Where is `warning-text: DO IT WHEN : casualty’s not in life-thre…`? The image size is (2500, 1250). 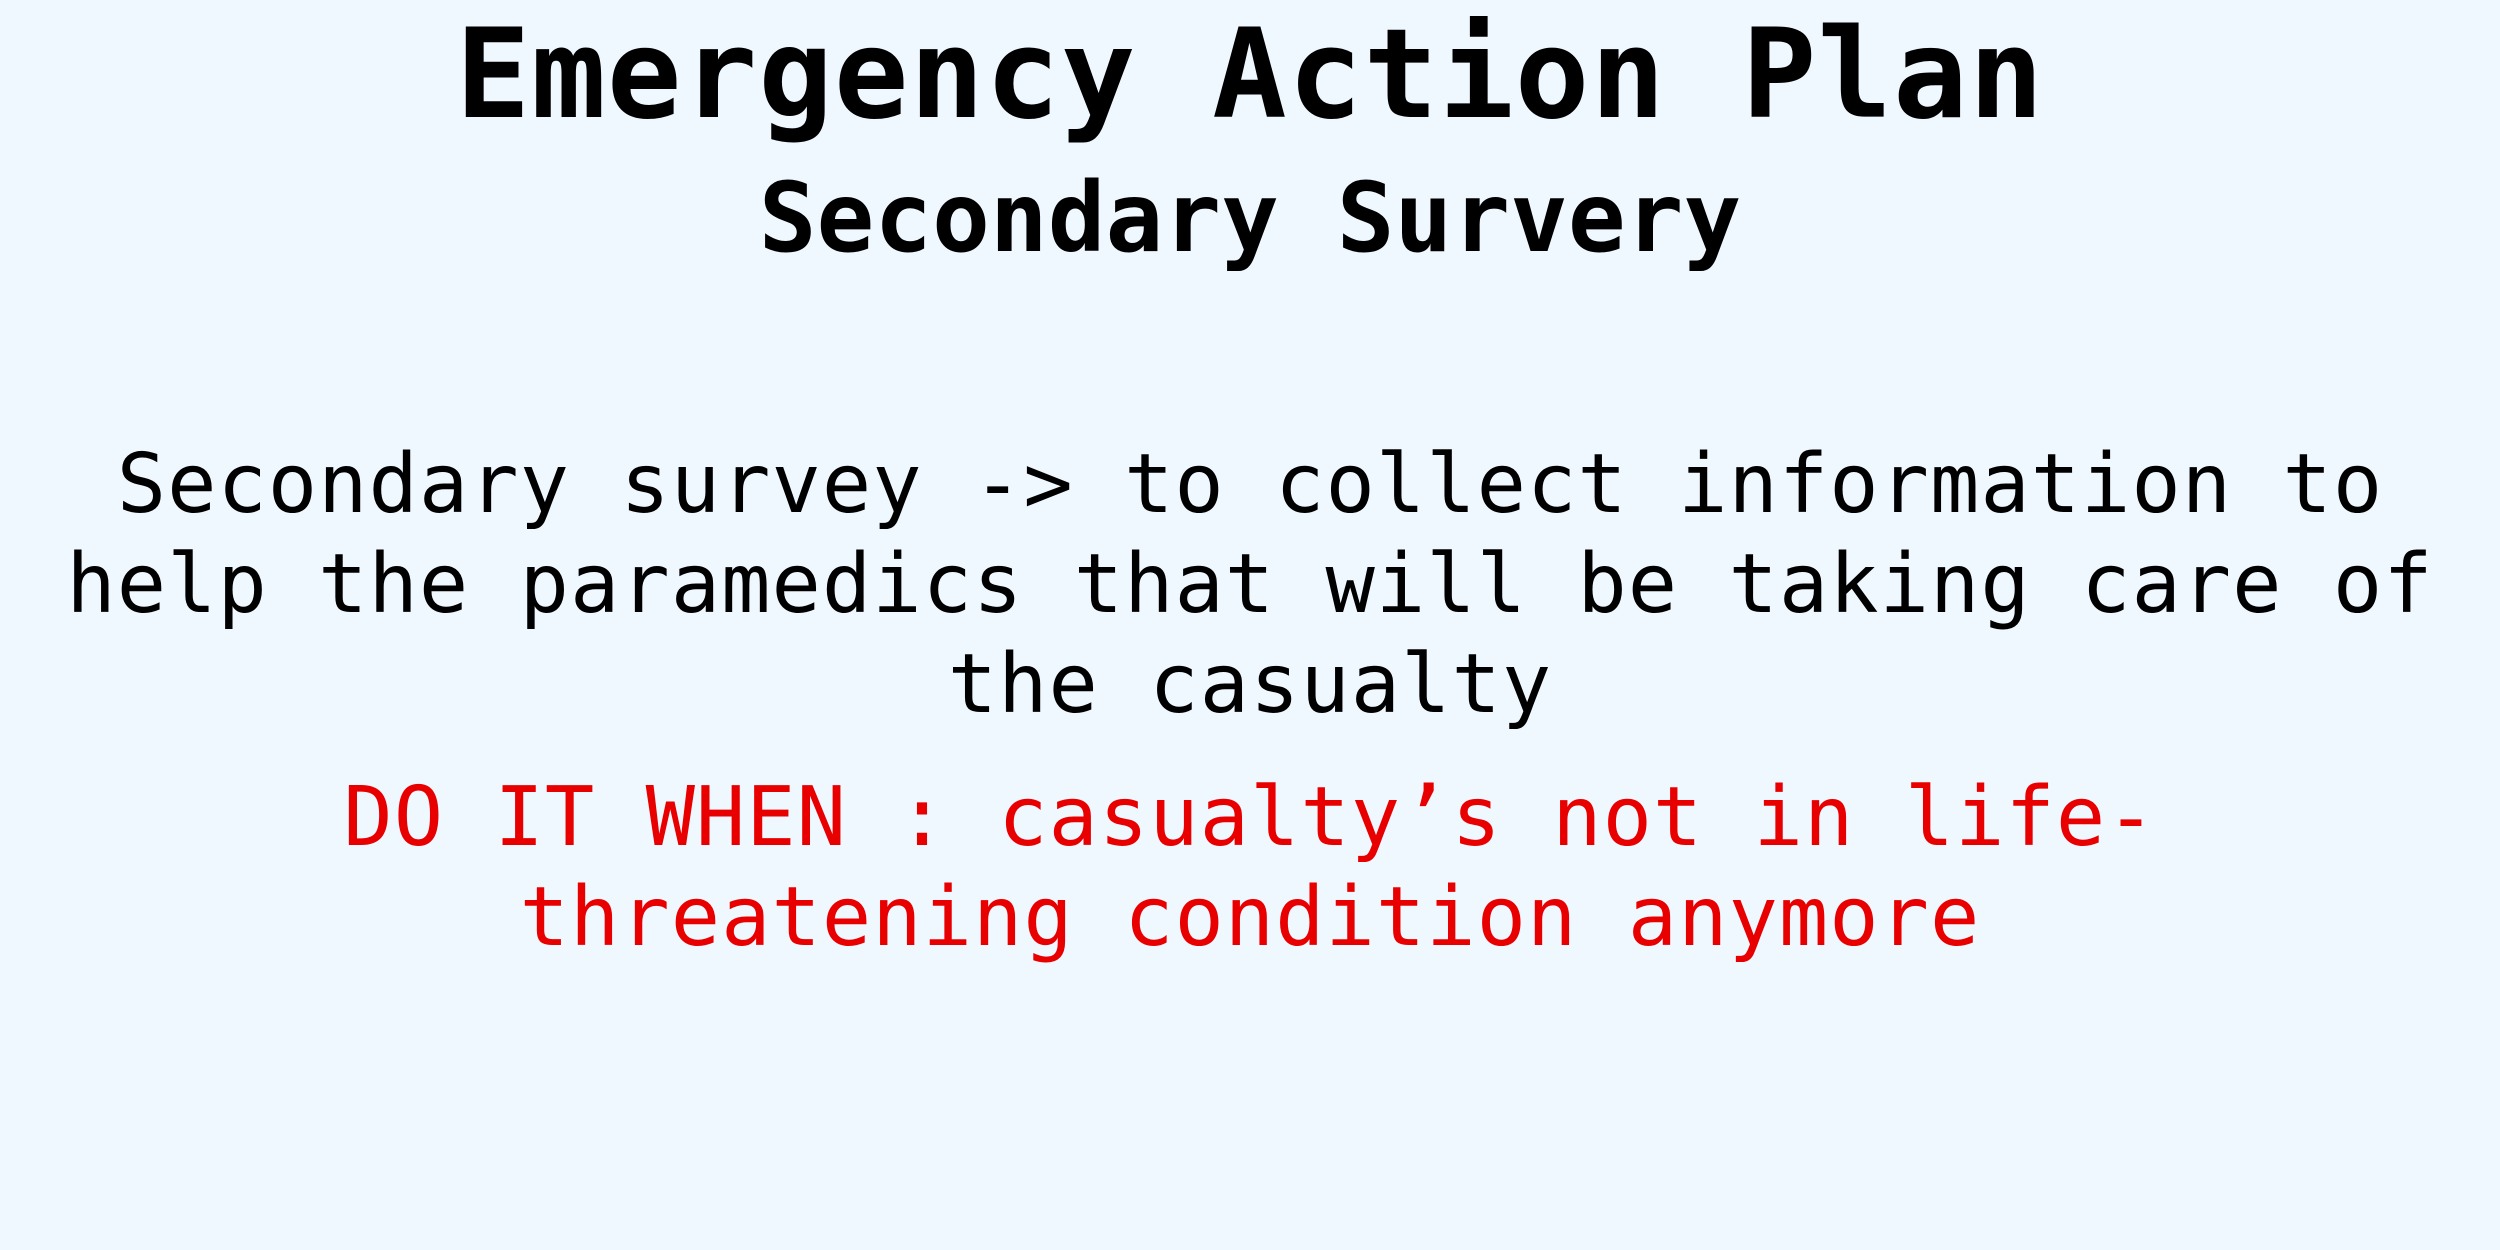 warning-text: DO IT WHEN : casualty’s not in life-thre… is located at coordinates (1250, 867).